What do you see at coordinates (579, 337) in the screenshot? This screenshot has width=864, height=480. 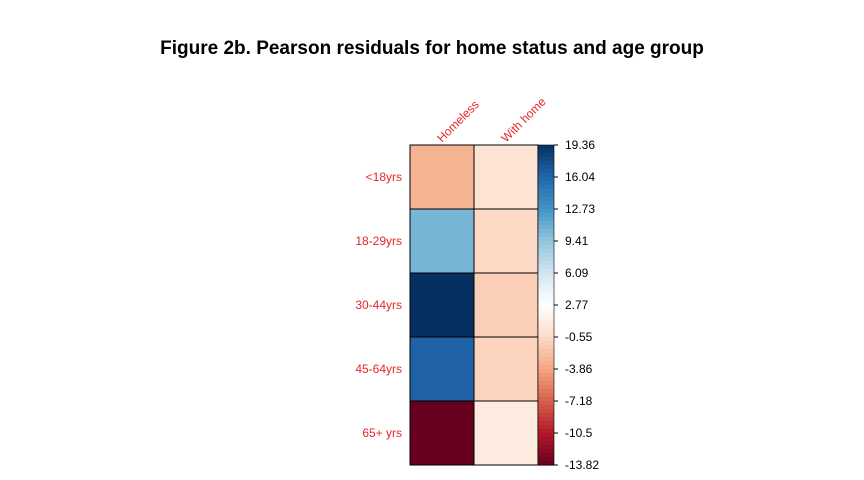 I see `colorbar-tick-label: -0.55` at bounding box center [579, 337].